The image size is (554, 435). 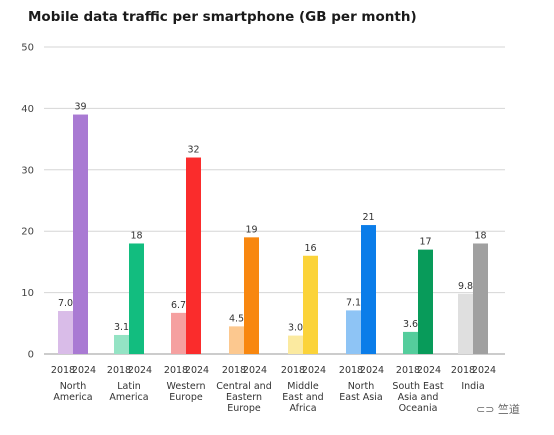 What do you see at coordinates (129, 386) in the screenshot?
I see `x-category-label: Latin` at bounding box center [129, 386].